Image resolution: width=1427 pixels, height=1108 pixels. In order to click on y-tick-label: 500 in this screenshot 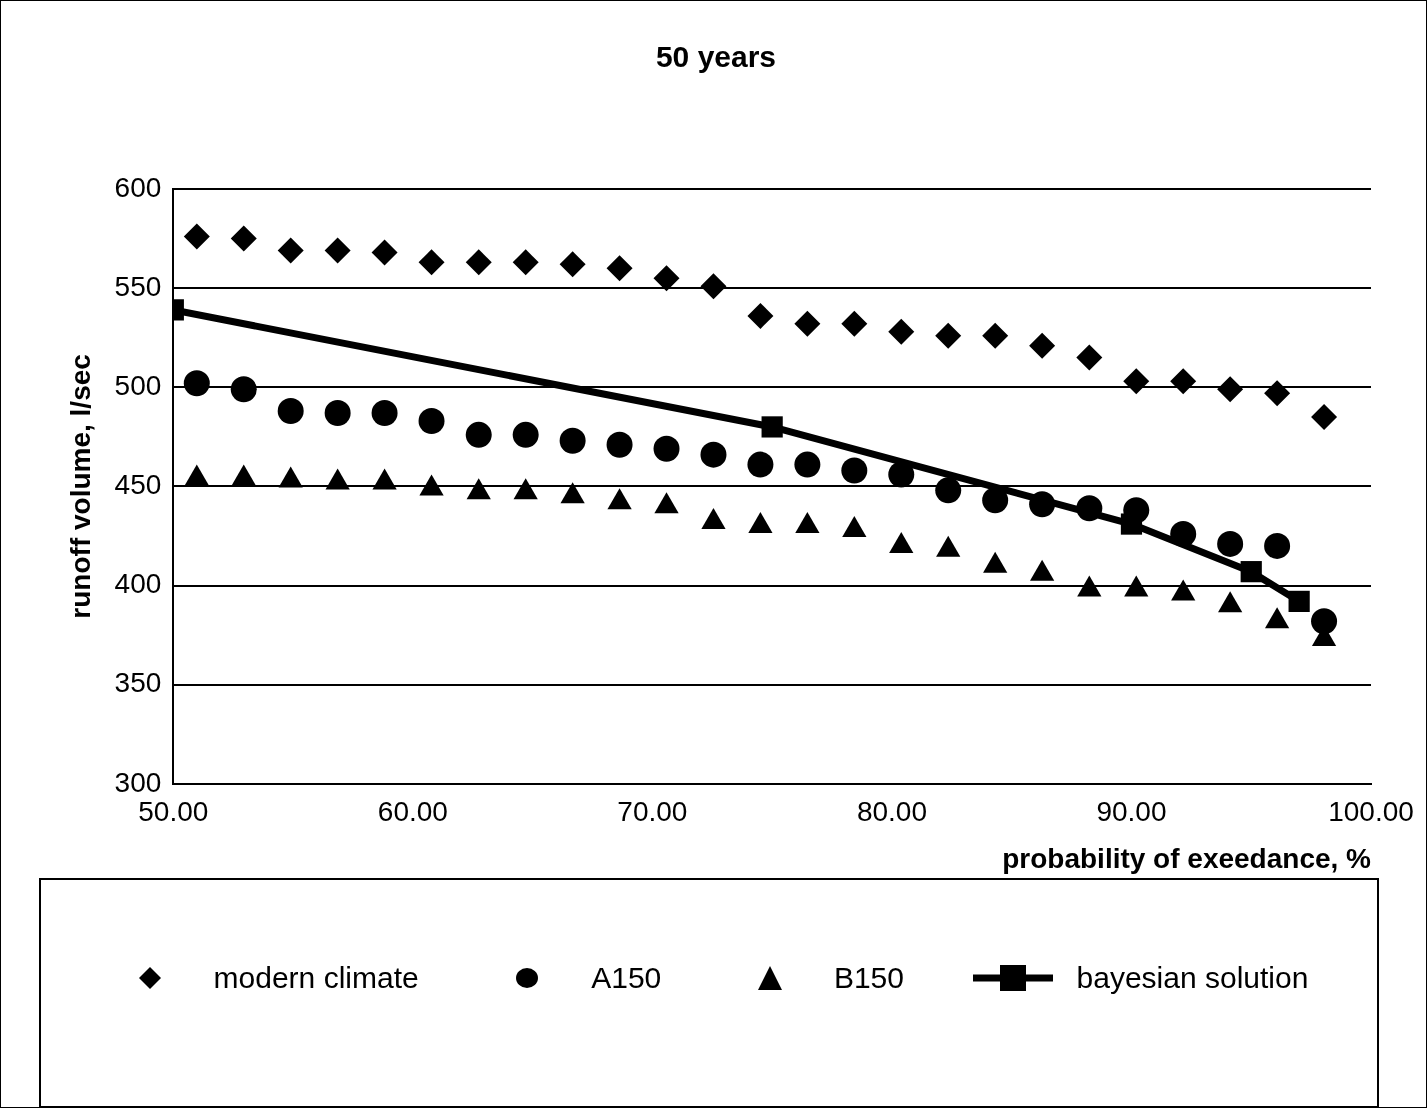, I will do `click(138, 385)`.